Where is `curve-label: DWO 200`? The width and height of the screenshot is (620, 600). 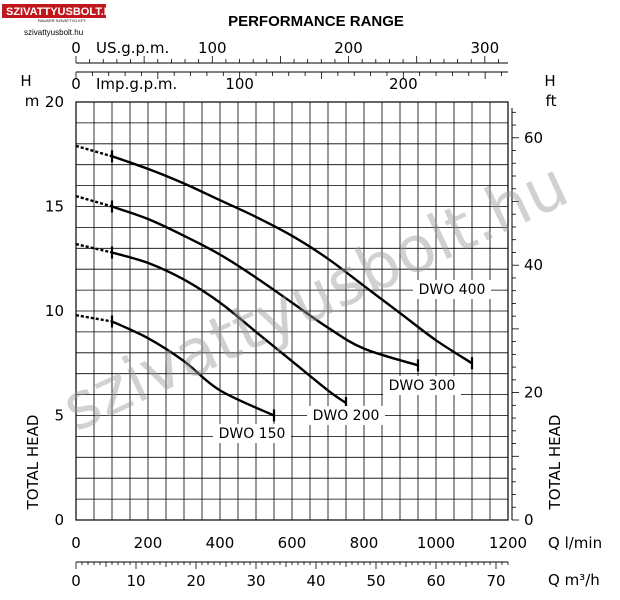 curve-label: DWO 200 is located at coordinates (346, 416).